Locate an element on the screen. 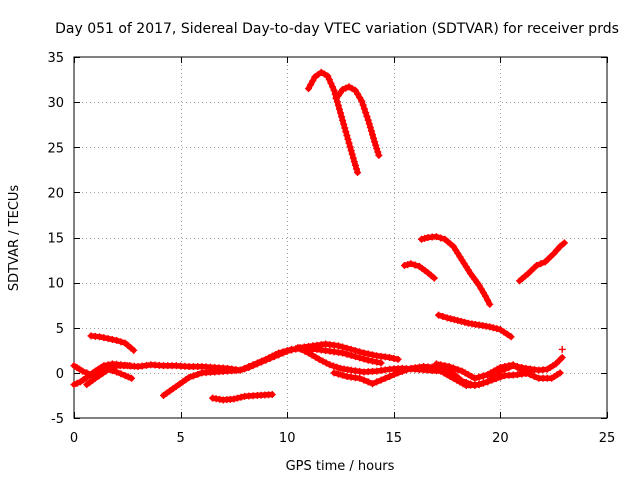  x-axis-label: GPS time / hours is located at coordinates (340, 466).